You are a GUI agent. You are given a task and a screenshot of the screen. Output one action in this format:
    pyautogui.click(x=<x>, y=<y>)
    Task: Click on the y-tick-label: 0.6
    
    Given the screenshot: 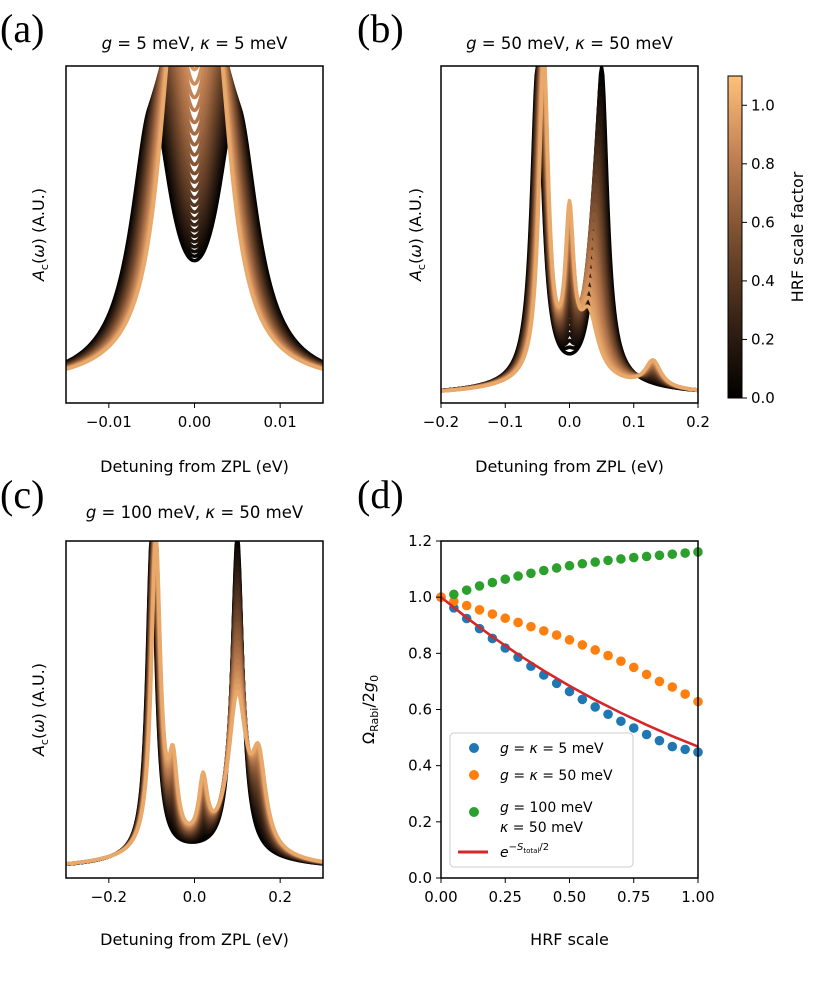 What is the action you would take?
    pyautogui.click(x=420, y=710)
    